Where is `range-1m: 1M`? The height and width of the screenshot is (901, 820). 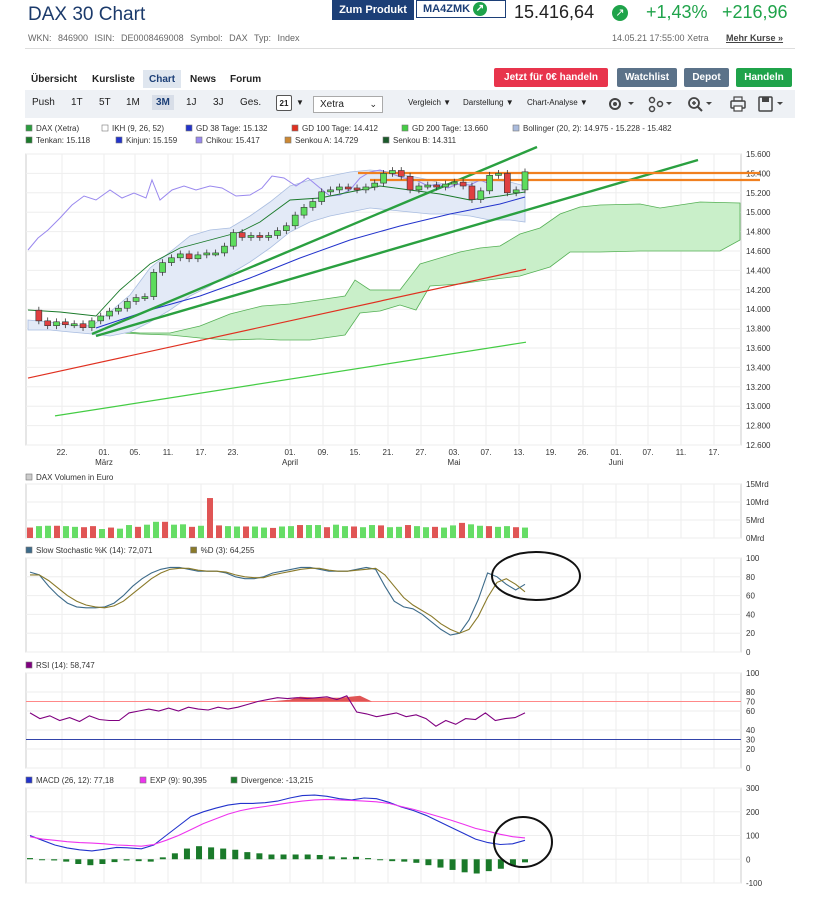
range-1m: 1M is located at coordinates (133, 102).